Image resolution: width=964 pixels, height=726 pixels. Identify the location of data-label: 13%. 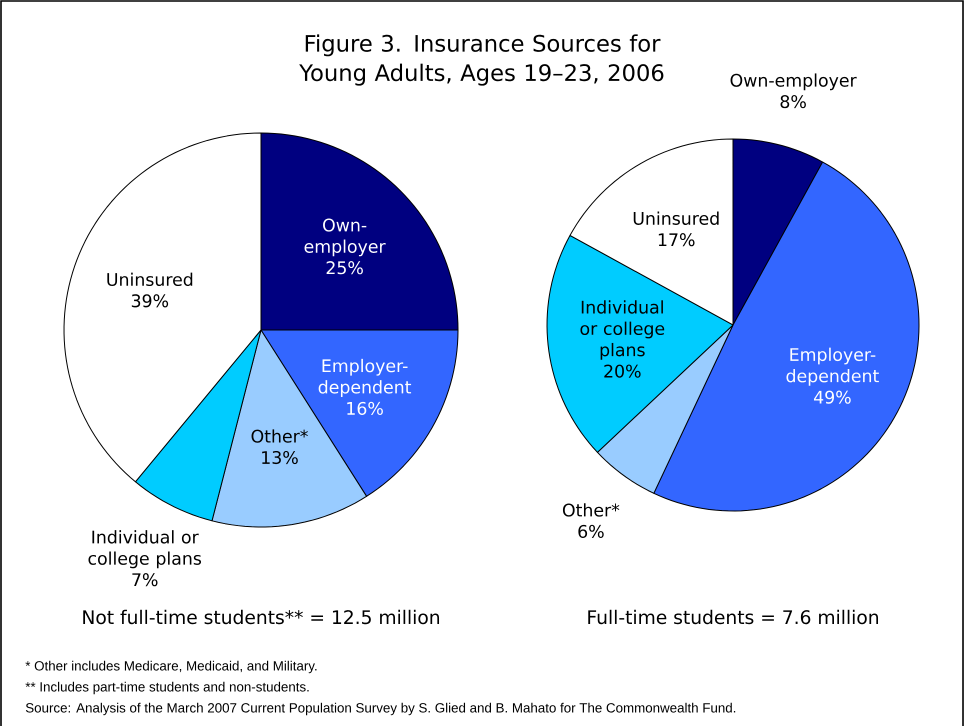
(280, 457).